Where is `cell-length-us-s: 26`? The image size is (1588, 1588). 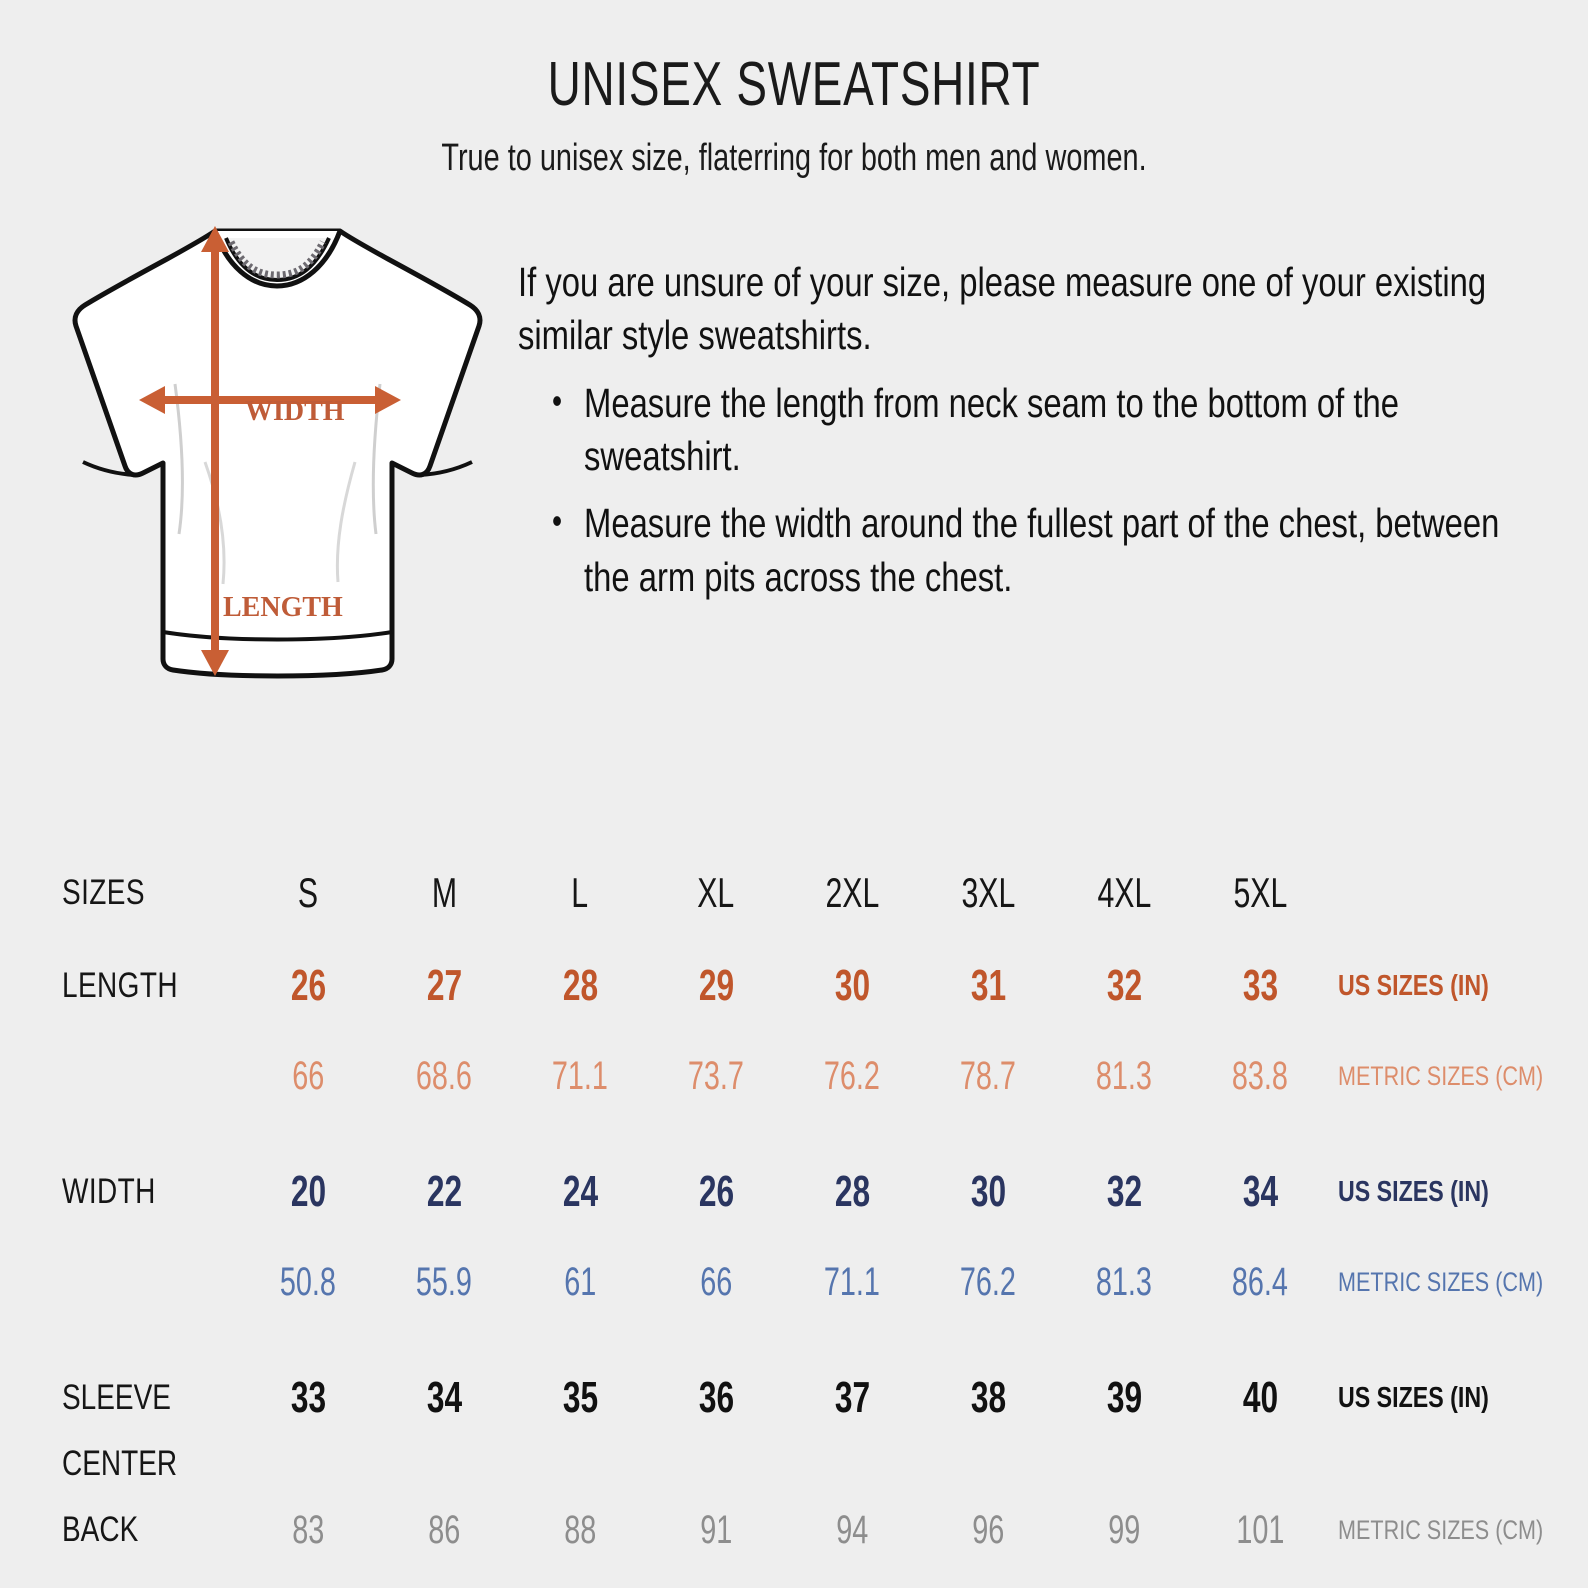
cell-length-us-s: 26 is located at coordinates (308, 985).